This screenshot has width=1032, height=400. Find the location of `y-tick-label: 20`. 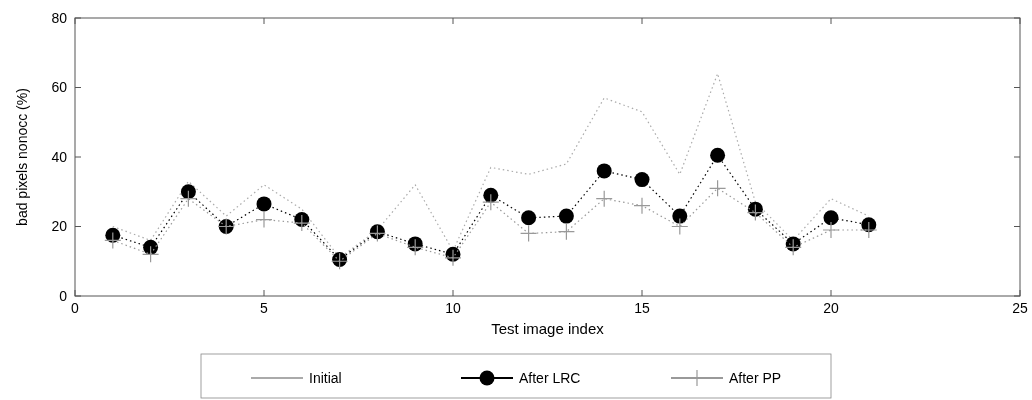

y-tick-label: 20 is located at coordinates (59, 226).